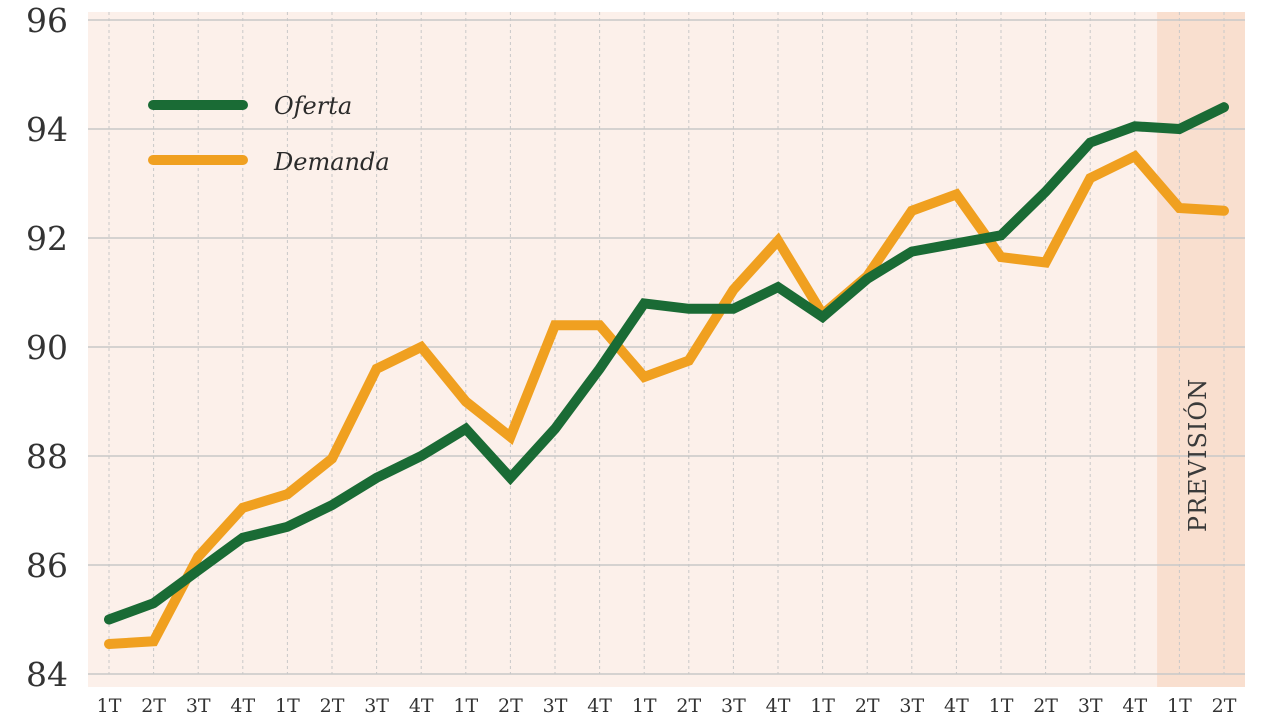 This screenshot has height=720, width=1280. Describe the element at coordinates (47, 565) in the screenshot. I see `y-tick-label: 86` at that location.